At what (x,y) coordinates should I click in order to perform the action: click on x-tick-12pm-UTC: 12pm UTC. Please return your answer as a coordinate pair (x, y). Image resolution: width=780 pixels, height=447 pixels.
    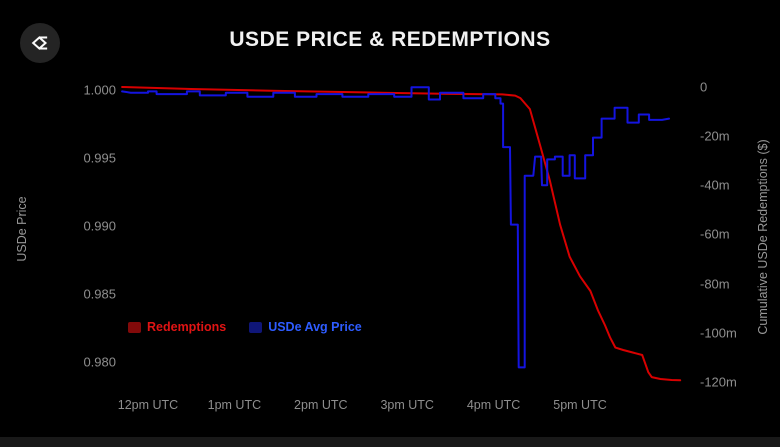
    Looking at the image, I should click on (148, 405).